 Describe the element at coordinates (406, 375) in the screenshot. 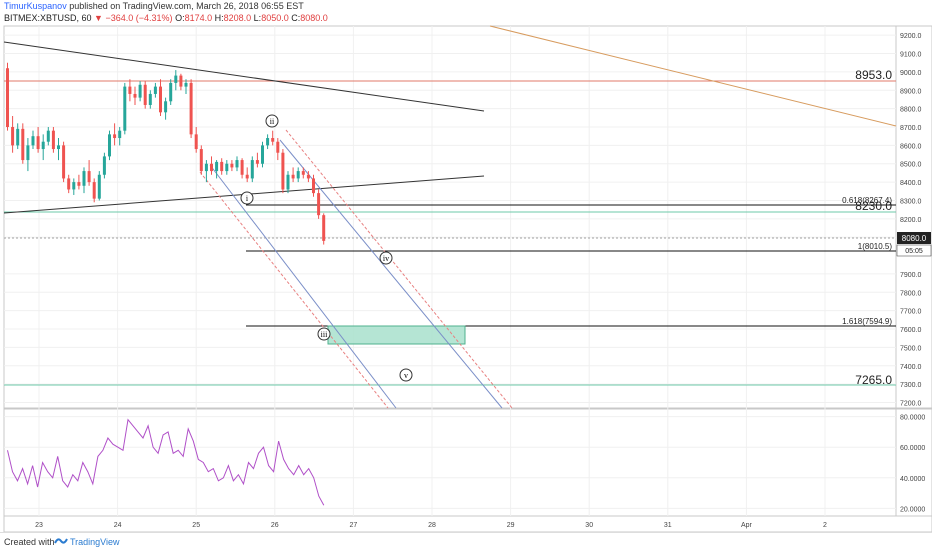

I see `wave-label-v: v` at that location.